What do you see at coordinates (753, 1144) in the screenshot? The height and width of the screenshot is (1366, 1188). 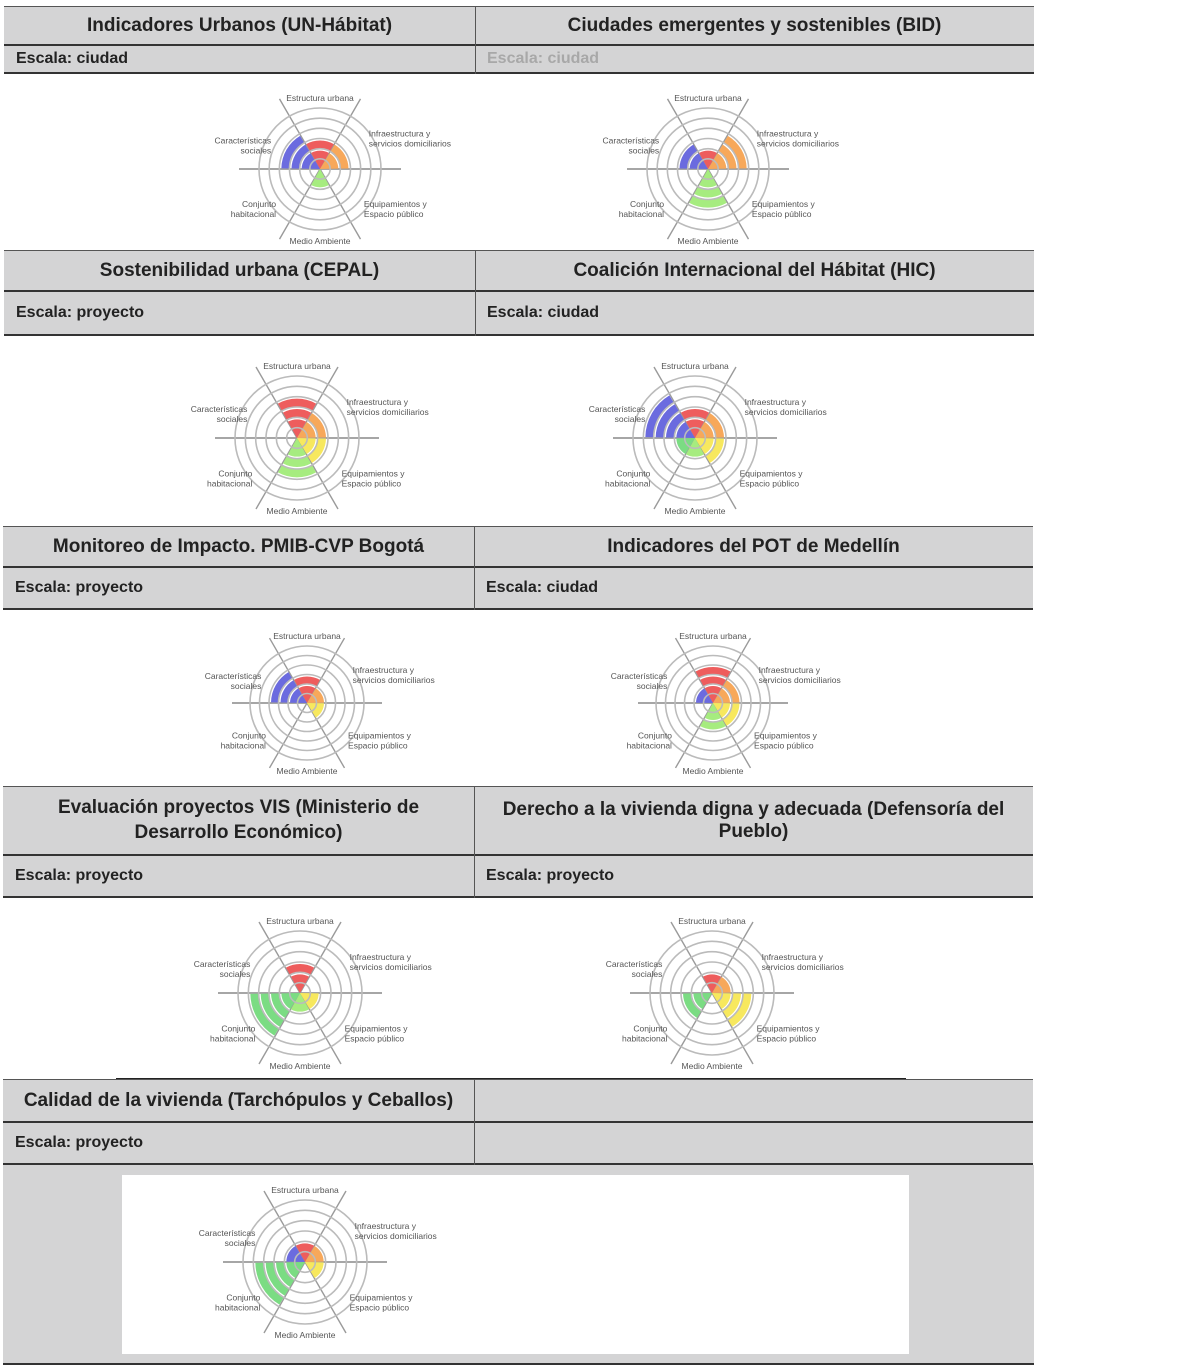 I see `panel-scale-empty` at bounding box center [753, 1144].